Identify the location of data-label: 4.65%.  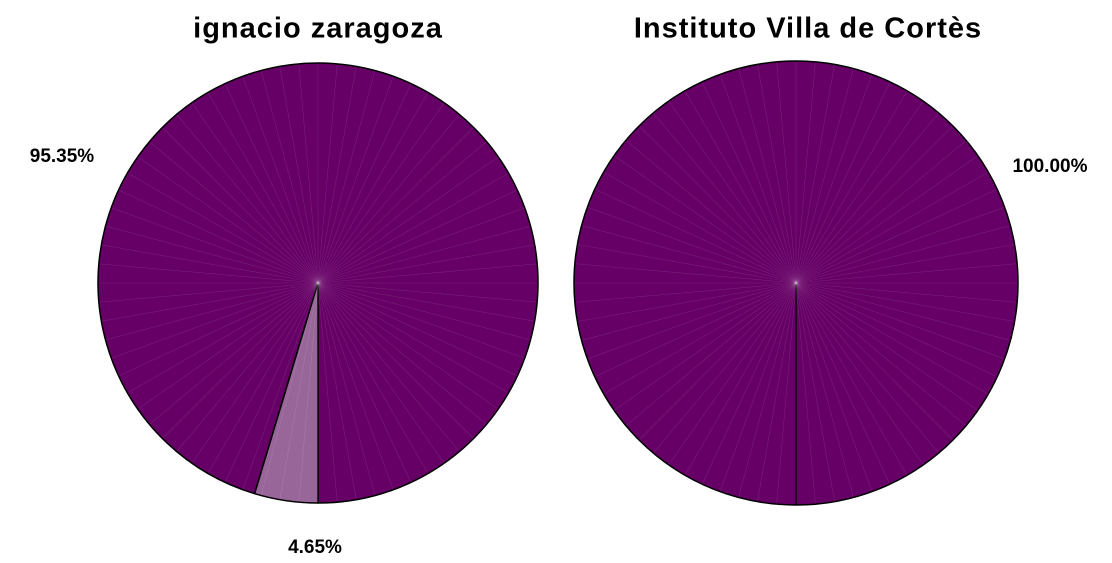
(315, 547).